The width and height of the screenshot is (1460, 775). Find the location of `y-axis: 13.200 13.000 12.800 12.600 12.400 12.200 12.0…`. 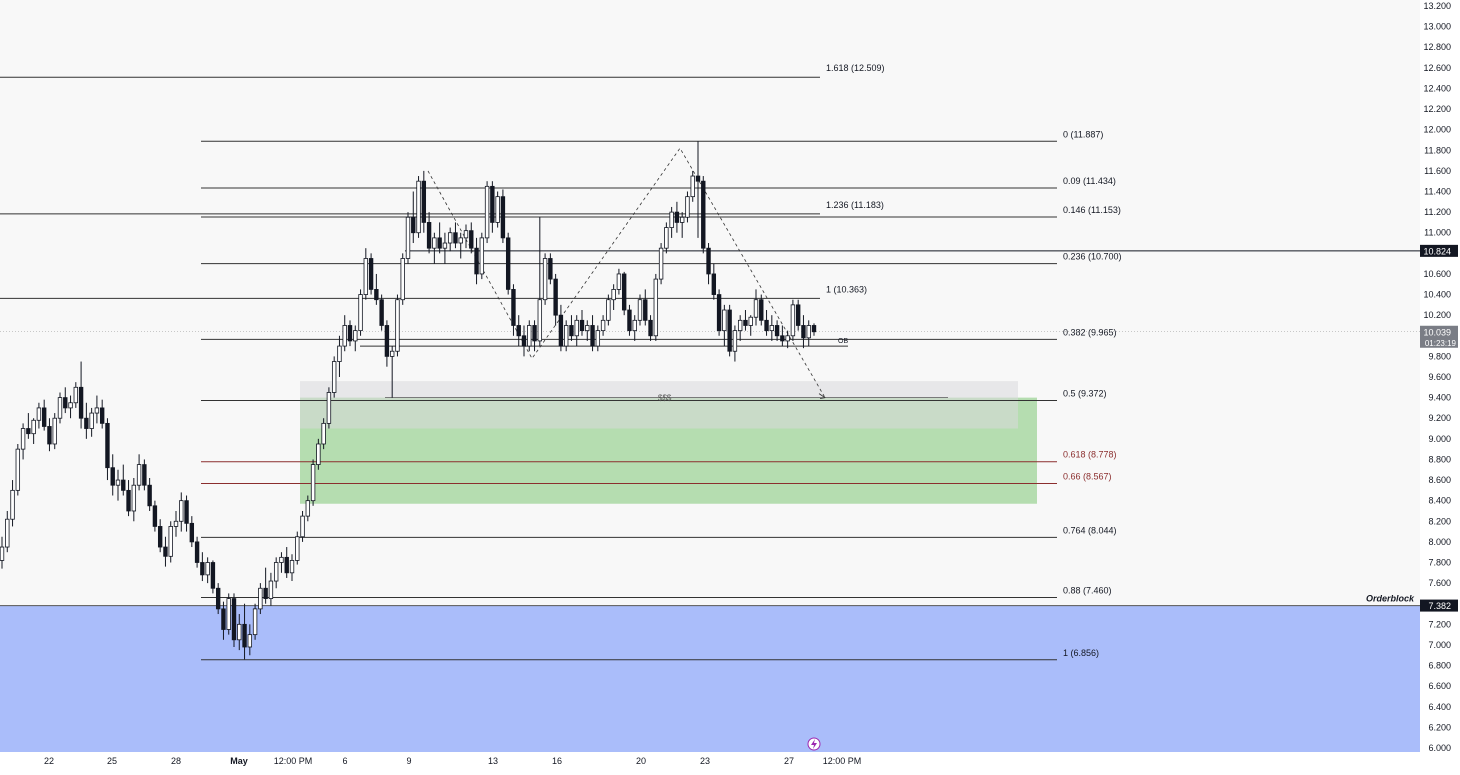

y-axis: 13.200 13.000 12.800 12.600 12.400 12.200 12.0… is located at coordinates (1440, 385).